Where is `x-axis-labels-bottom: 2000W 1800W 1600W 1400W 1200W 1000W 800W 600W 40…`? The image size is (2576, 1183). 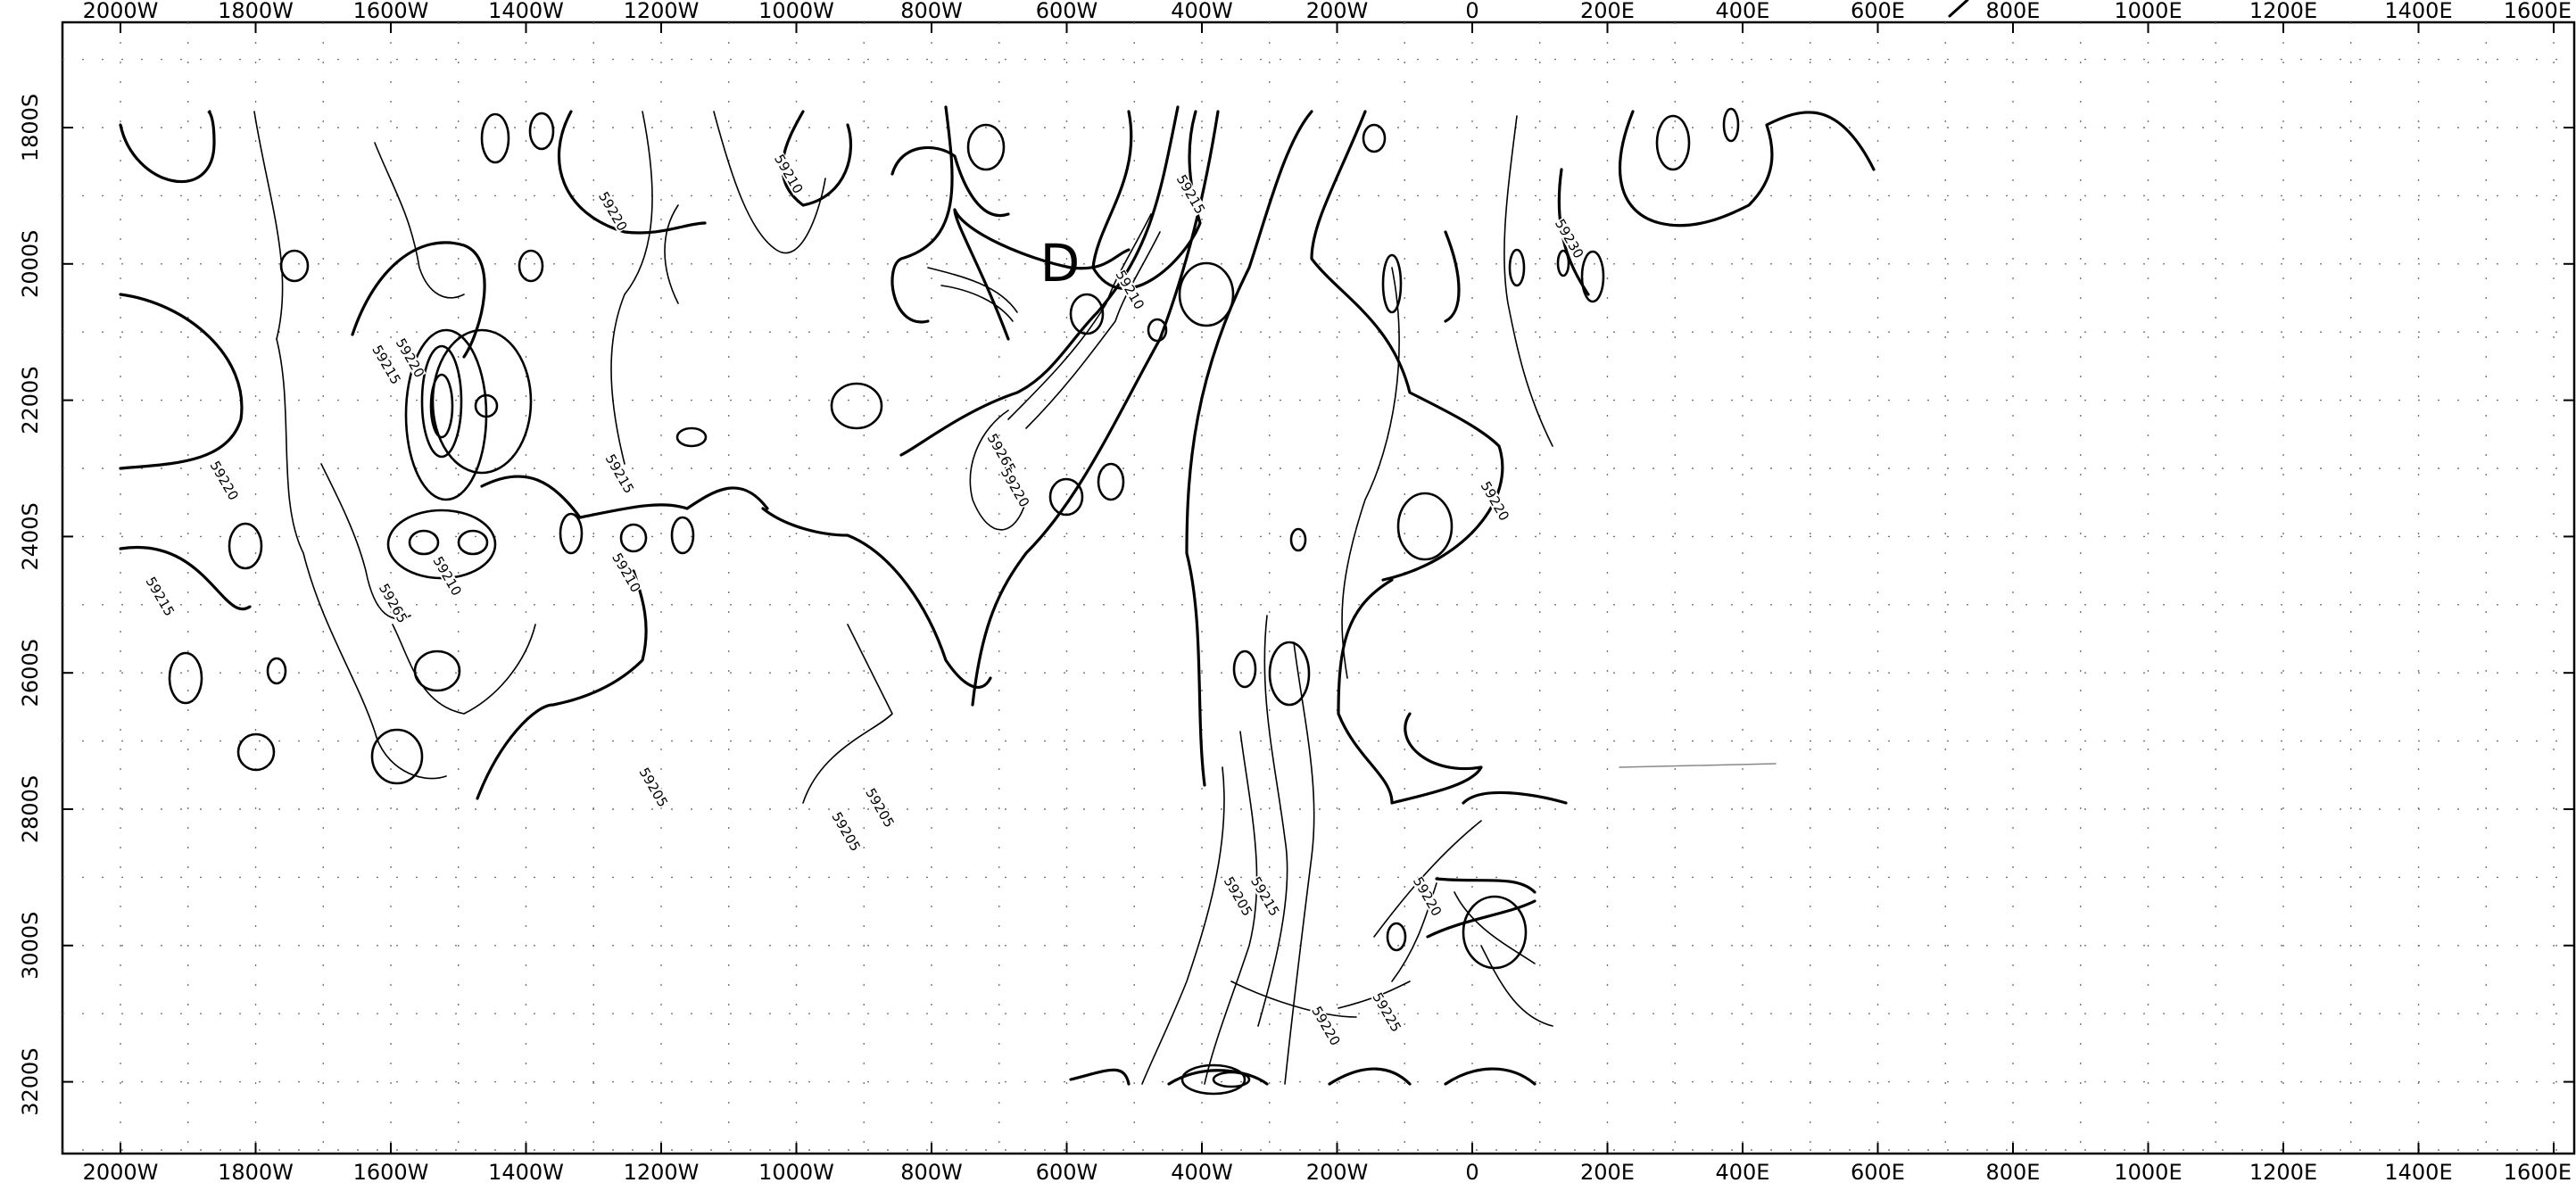 x-axis-labels-bottom: 2000W 1800W 1600W 1400W 1200W 1000W 800W 600W 40… is located at coordinates (1327, 1171).